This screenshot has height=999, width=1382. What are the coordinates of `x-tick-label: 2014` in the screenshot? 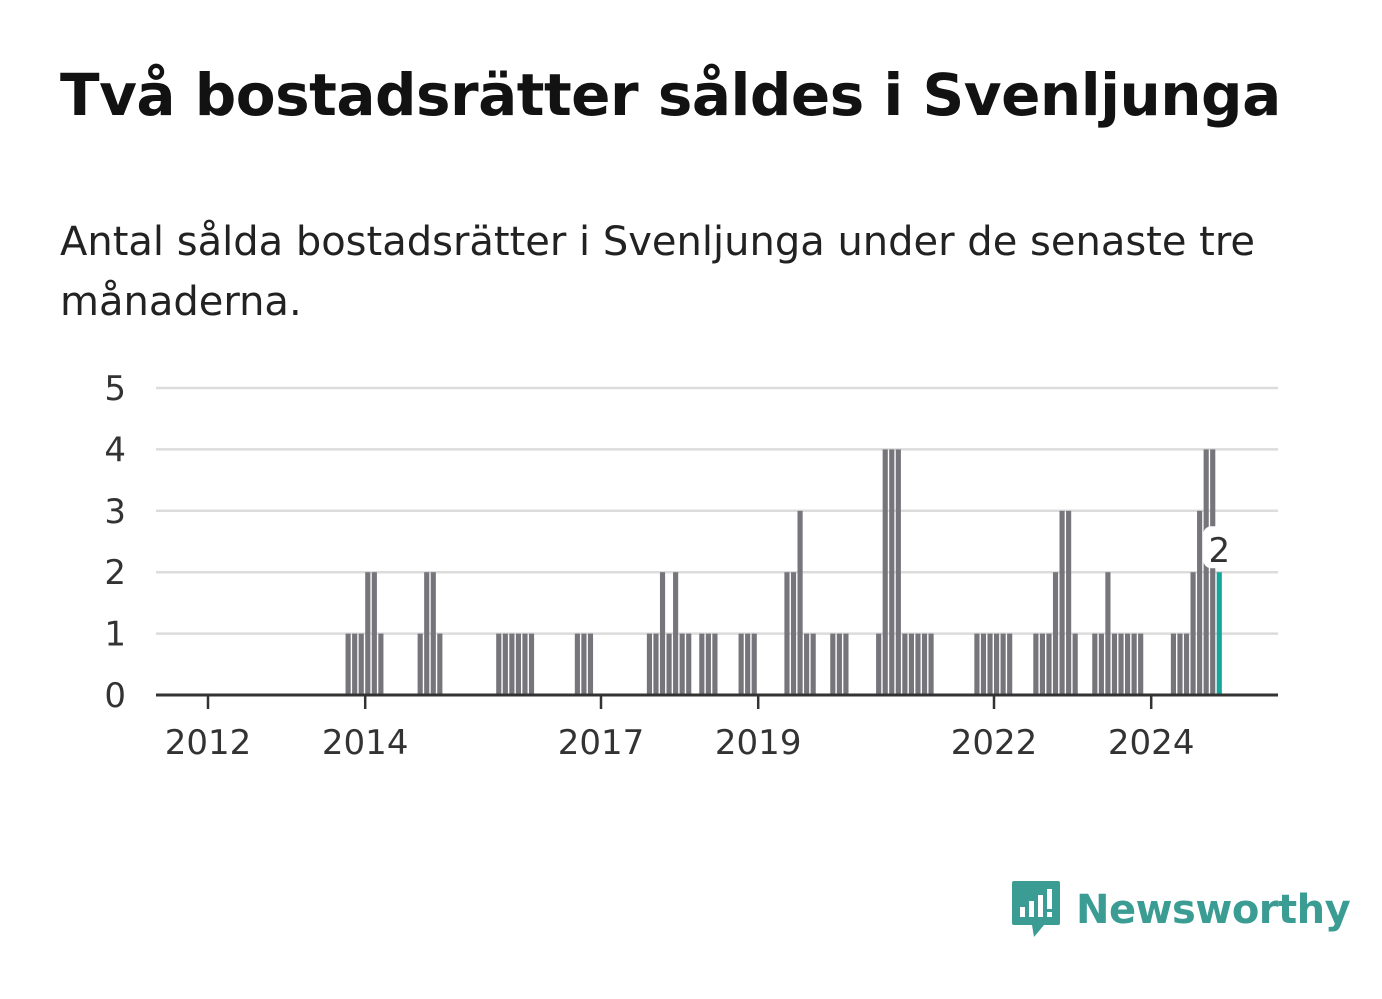 It's located at (365, 743).